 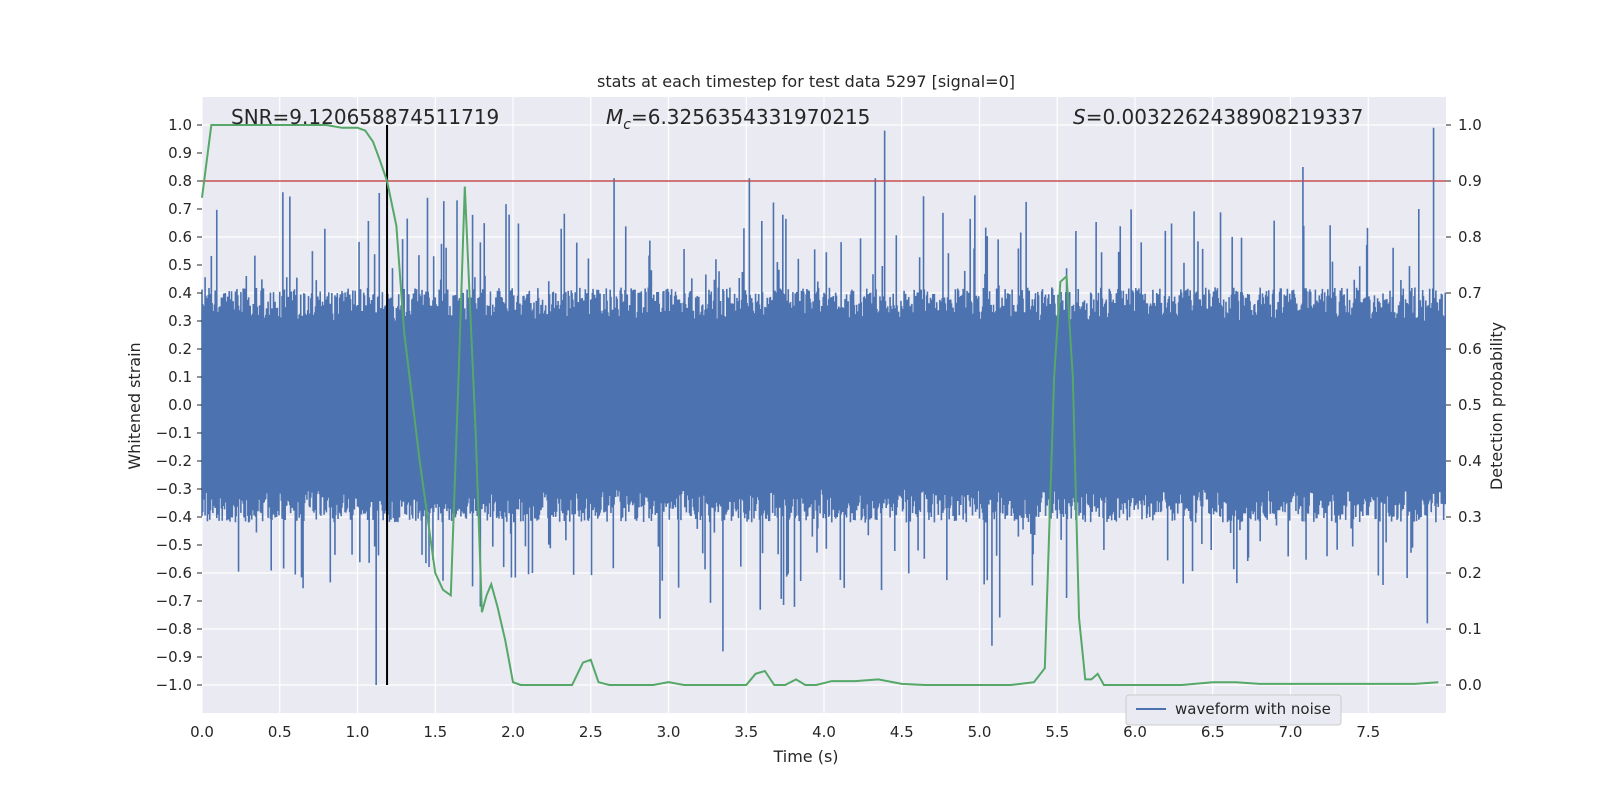 What do you see at coordinates (1470, 573) in the screenshot?
I see `y2-tick-label: 0.2` at bounding box center [1470, 573].